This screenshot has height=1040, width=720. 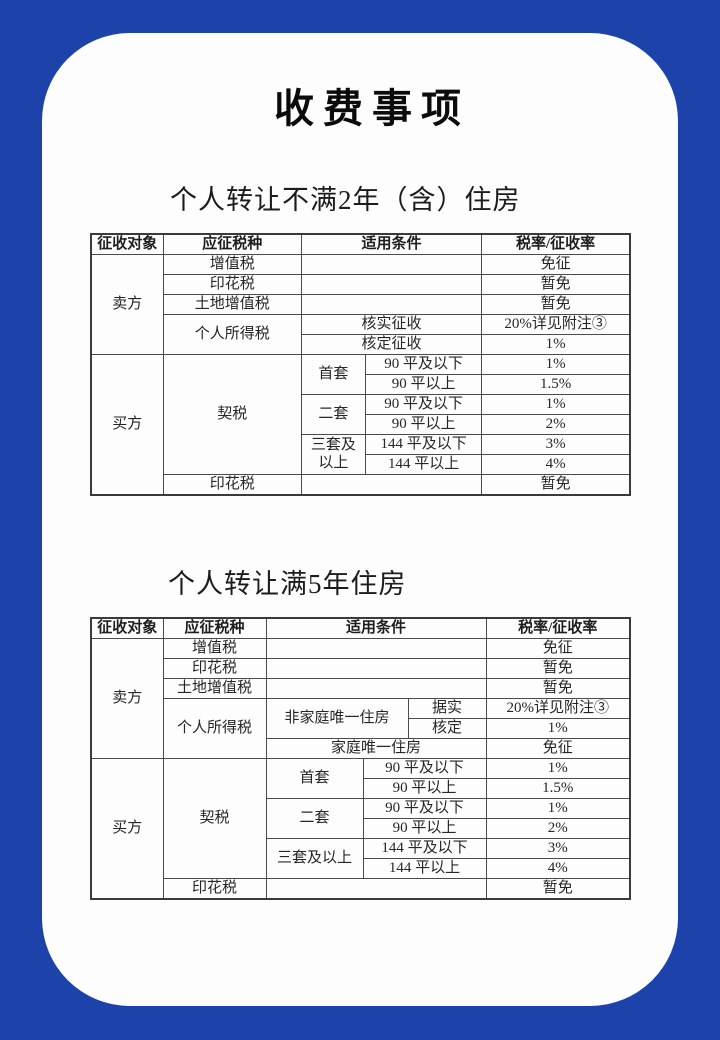 What do you see at coordinates (345, 200) in the screenshot?
I see `table-caption-under-2-years: 个人转让不满2年（含）住房` at bounding box center [345, 200].